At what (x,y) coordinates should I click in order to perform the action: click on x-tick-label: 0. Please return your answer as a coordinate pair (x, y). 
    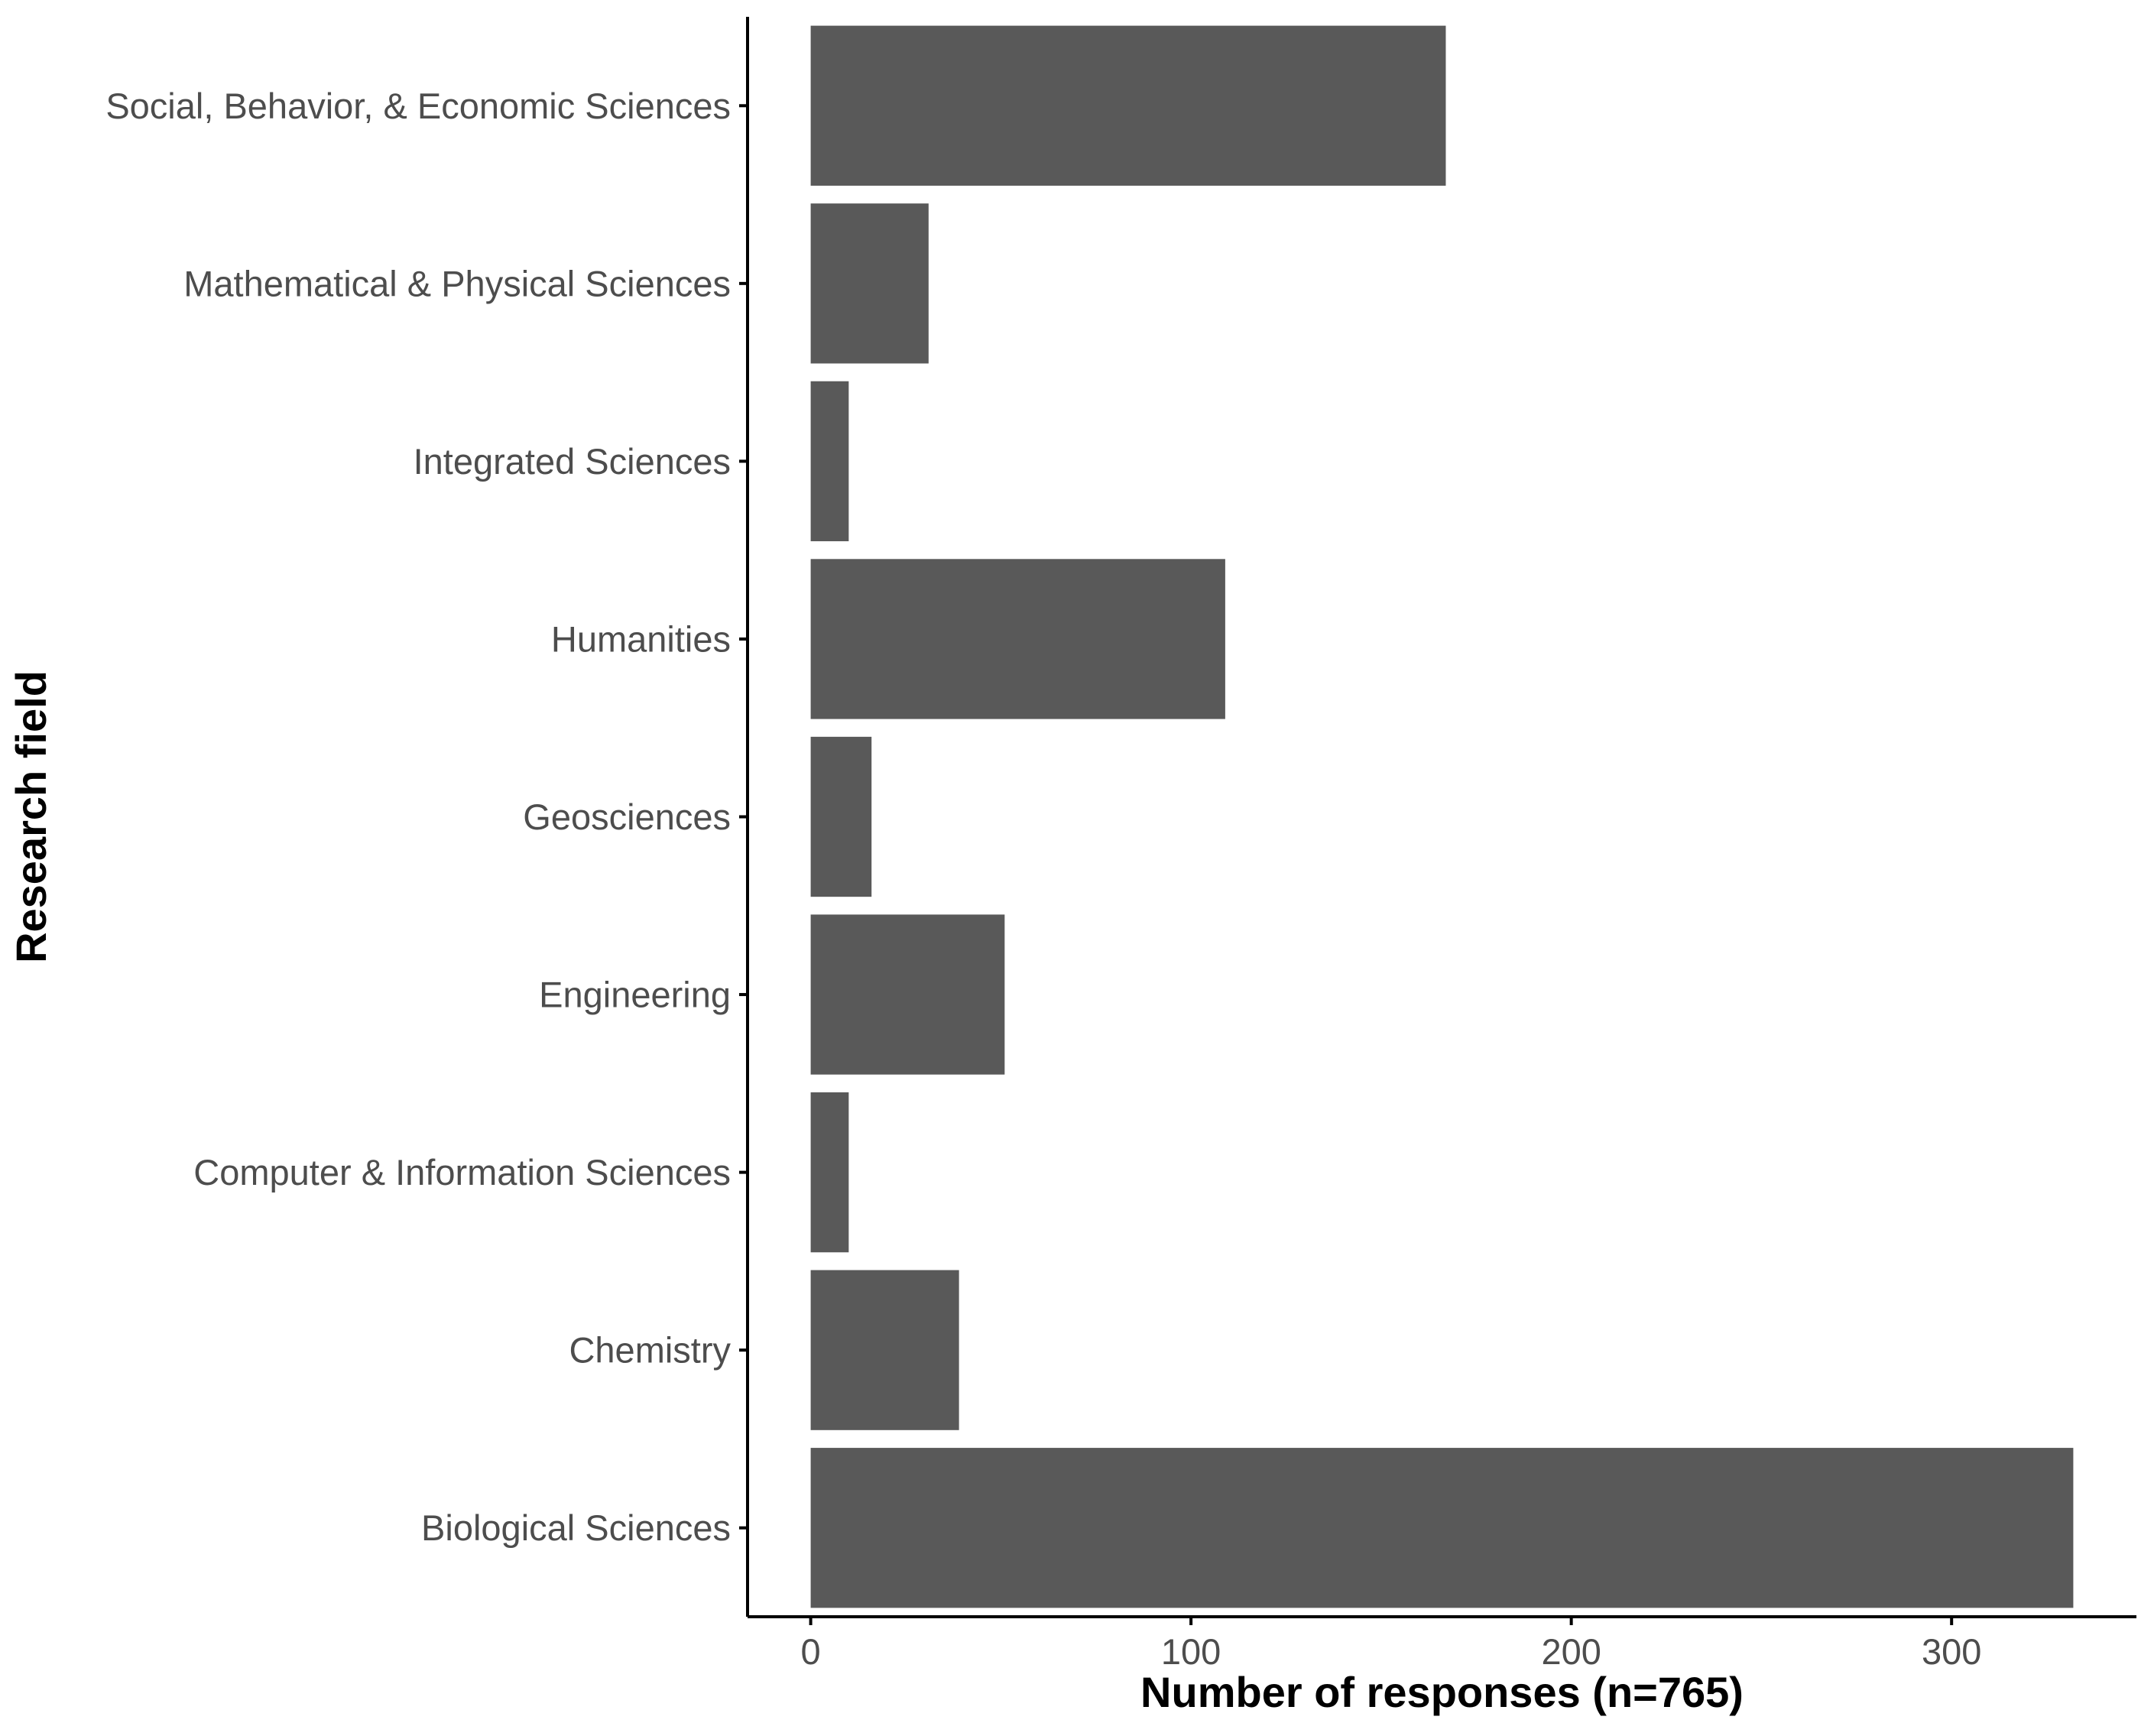
    Looking at the image, I should click on (811, 1651).